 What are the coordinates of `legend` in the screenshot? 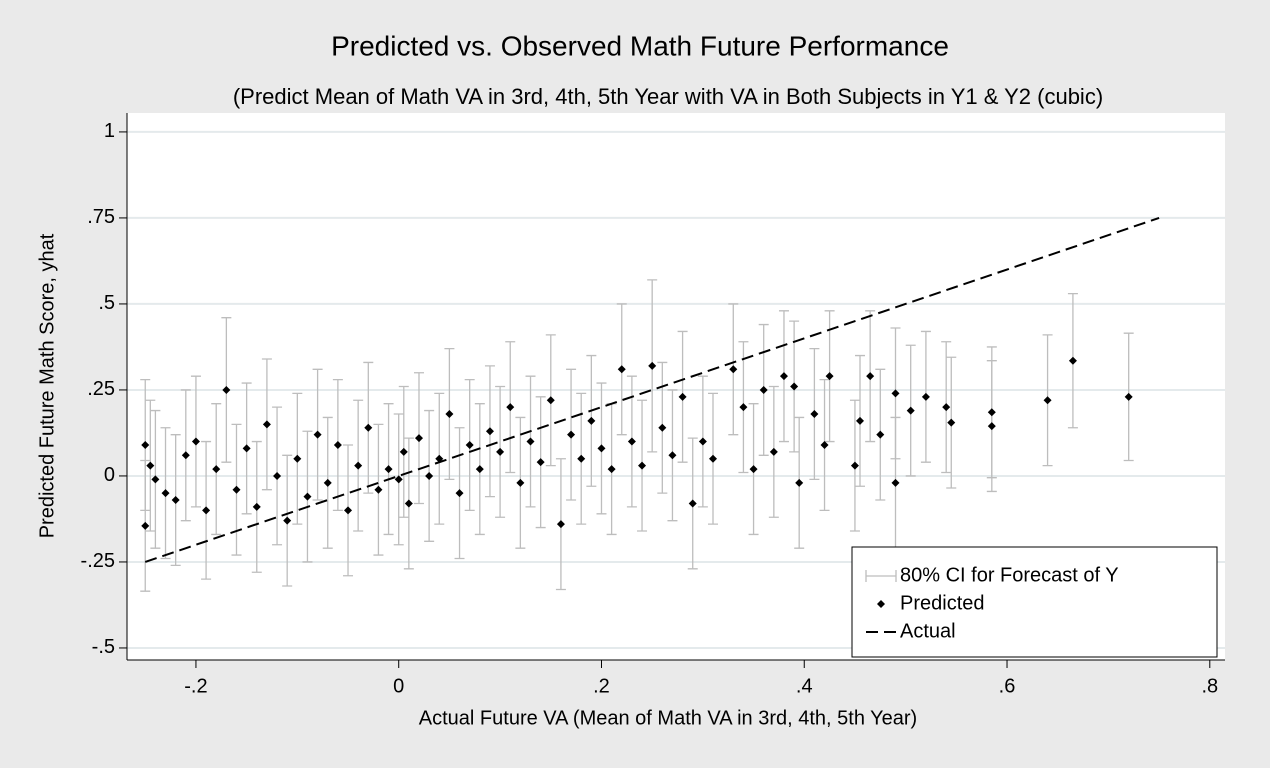 It's located at (1034, 602).